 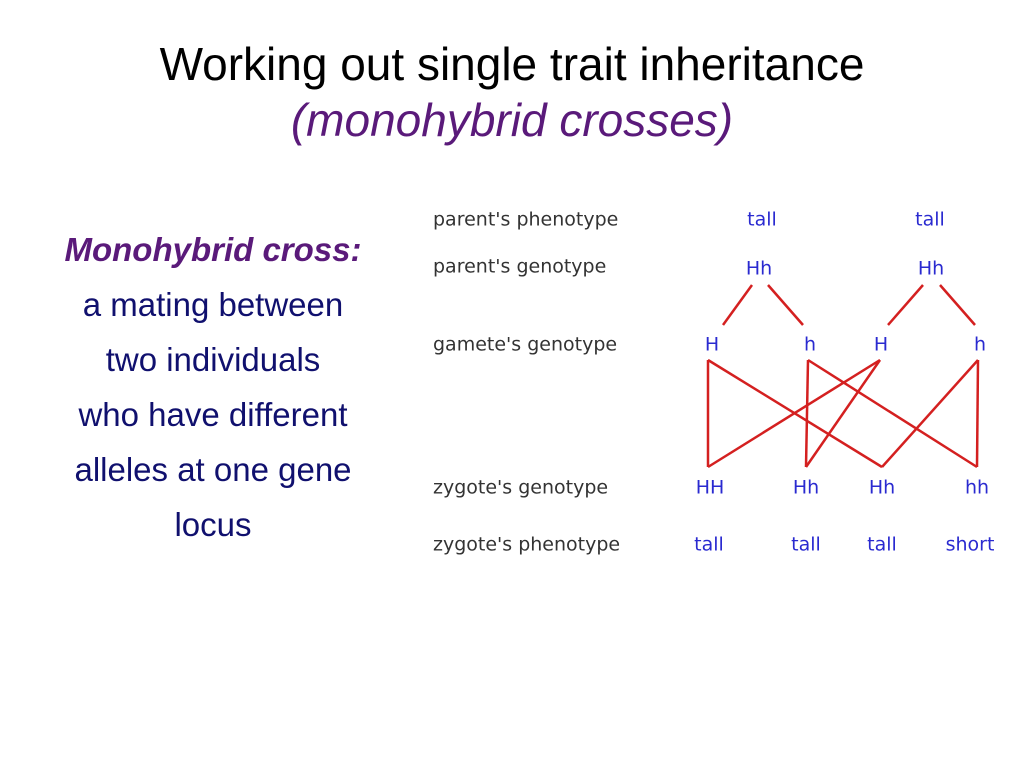 What do you see at coordinates (520, 488) in the screenshot?
I see `row-label: zygote's genotype` at bounding box center [520, 488].